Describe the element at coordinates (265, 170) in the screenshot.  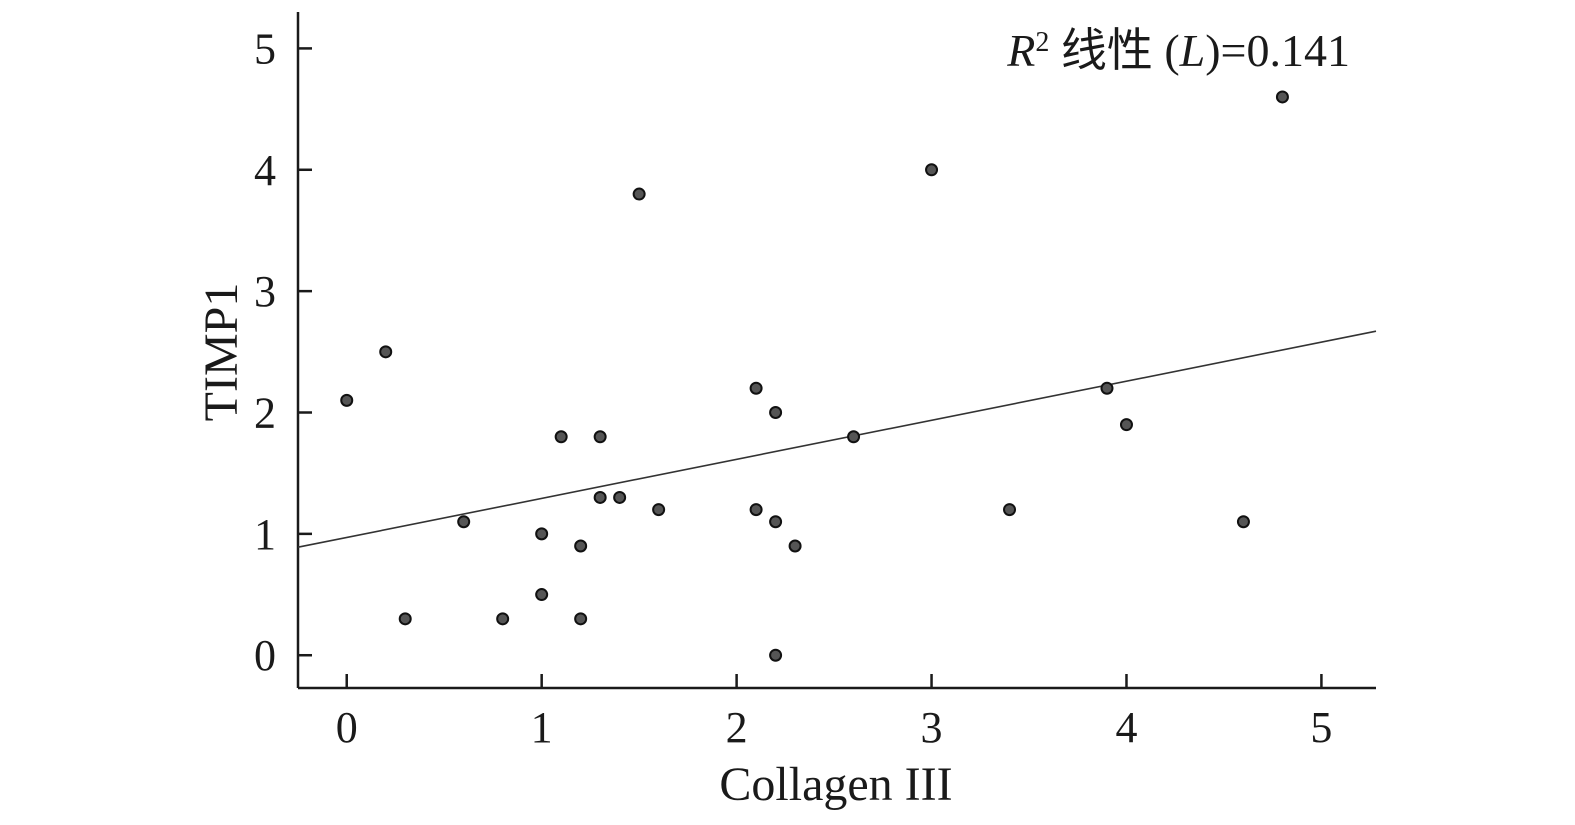
I see `y-tick-label: 4` at that location.